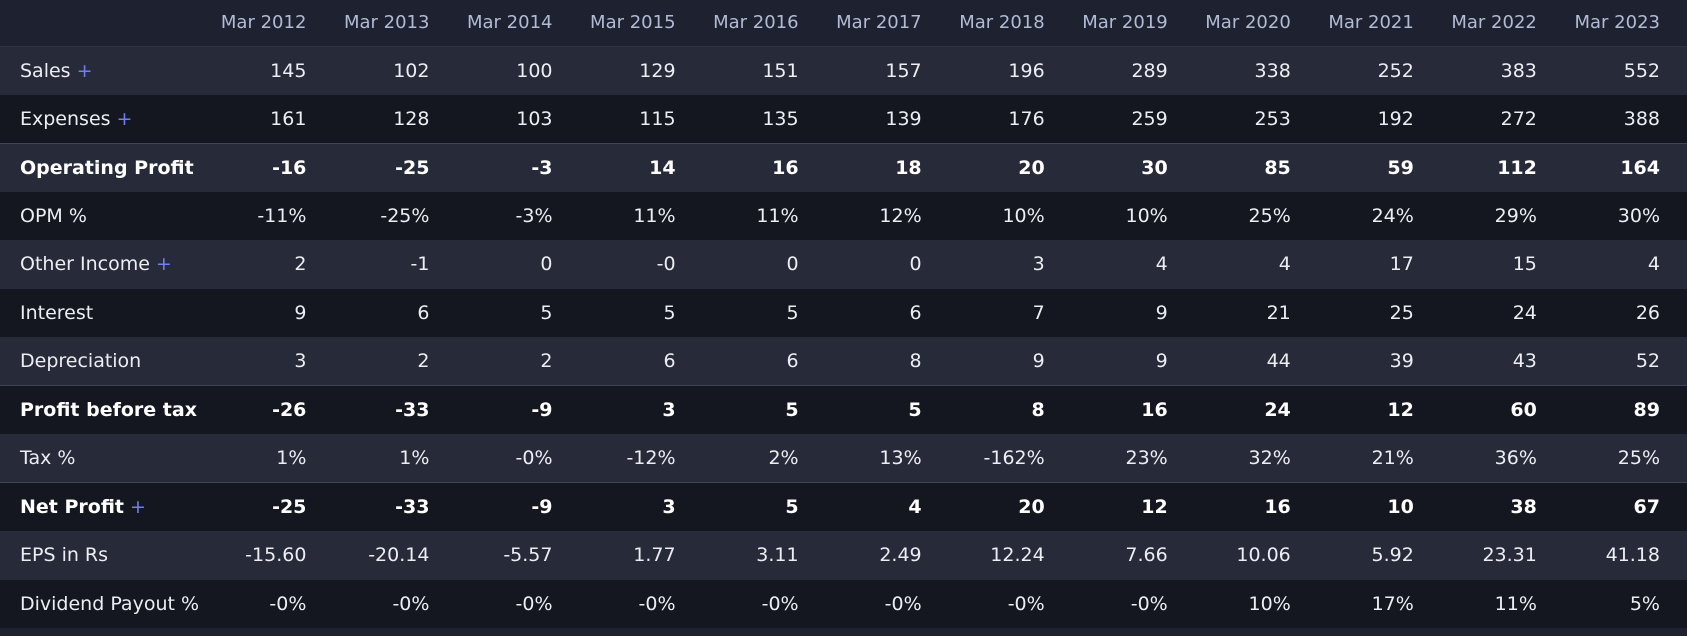 This screenshot has width=1687, height=636. What do you see at coordinates (272, 23) in the screenshot?
I see `year-header: Mar 2012` at bounding box center [272, 23].